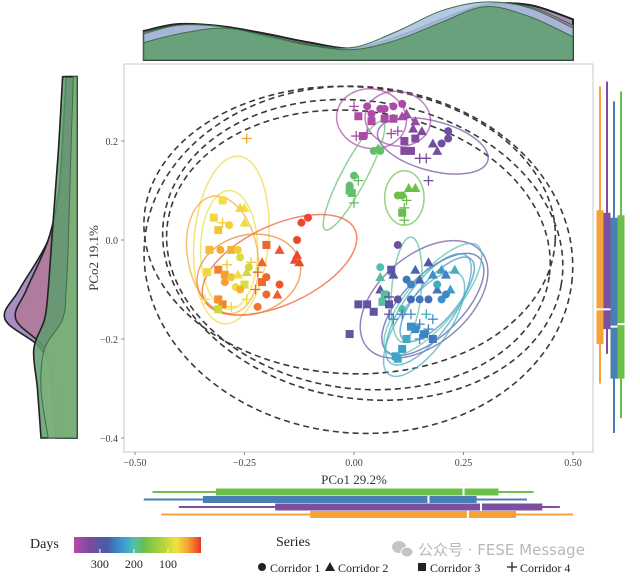 Image resolution: width=640 pixels, height=584 pixels. I want to click on y-axis: 0.2 0.0 −0.2 −0.4, so click(112, 291).